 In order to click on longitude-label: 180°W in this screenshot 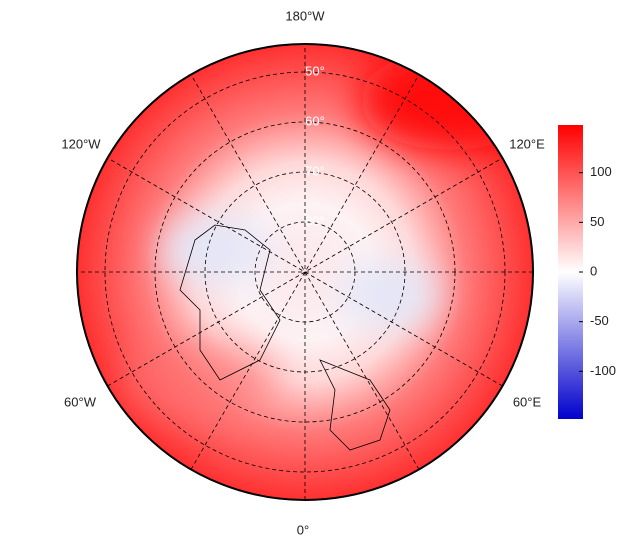, I will do `click(305, 15)`.